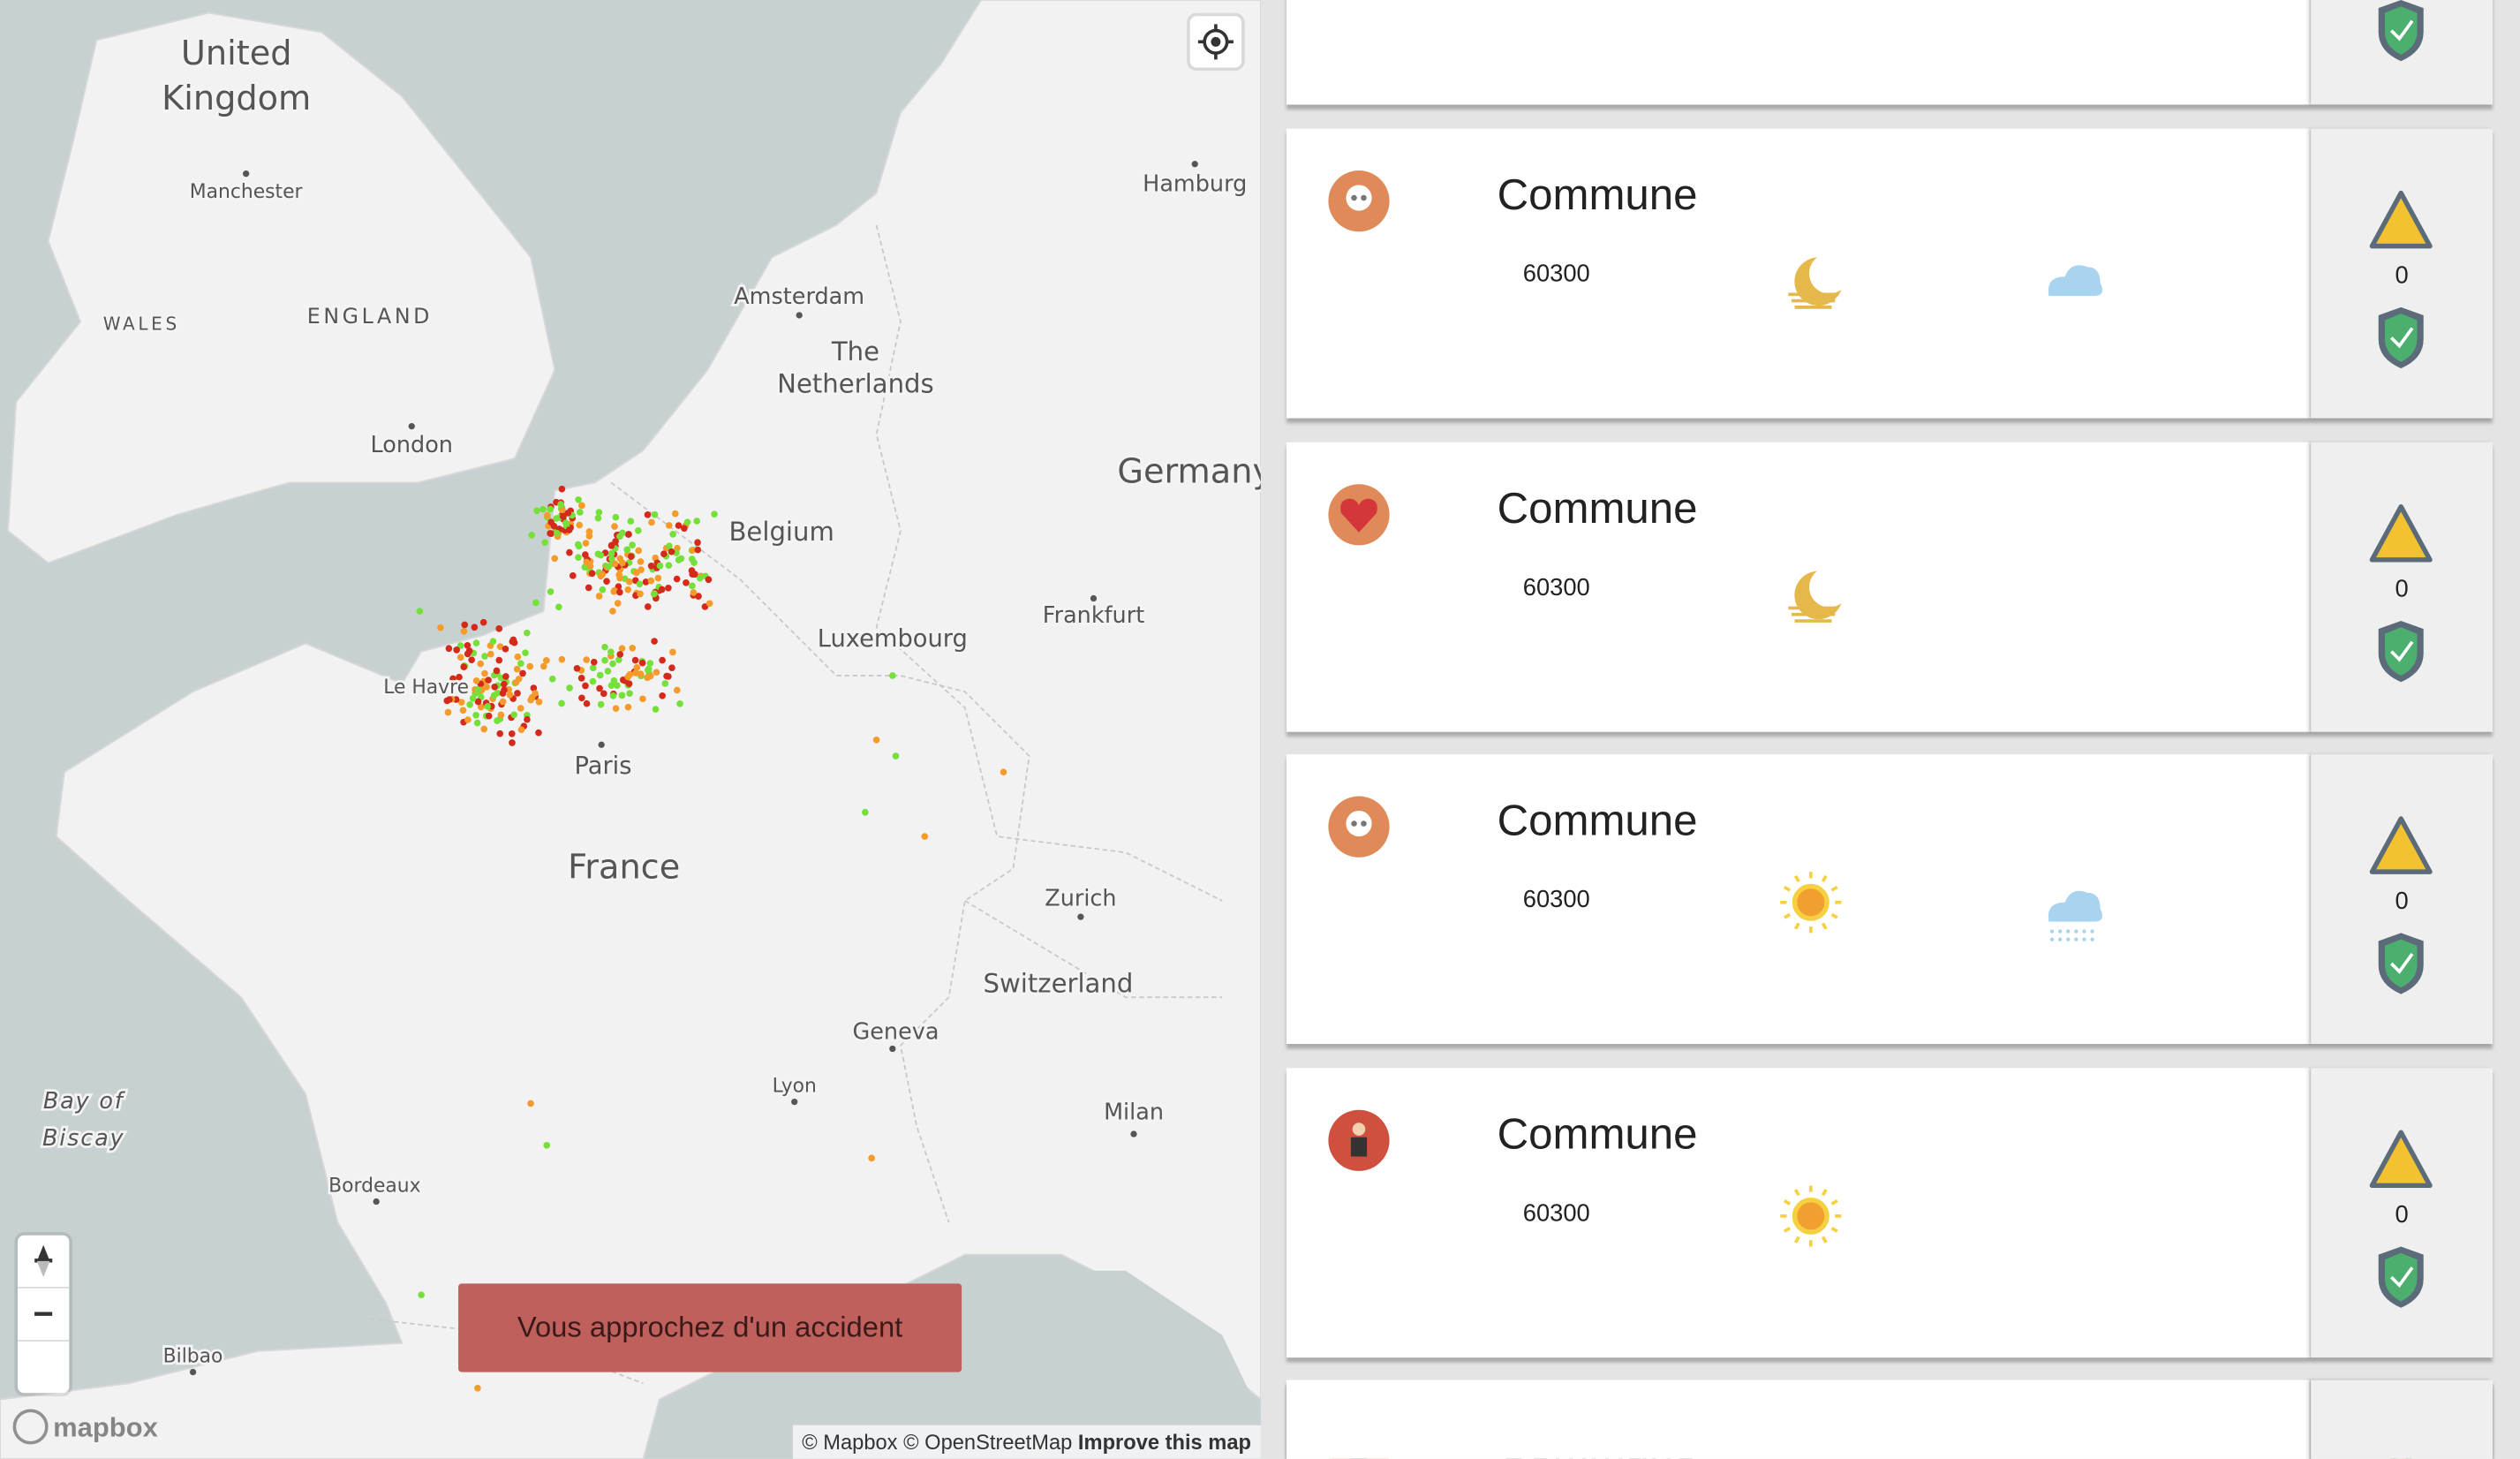  Describe the element at coordinates (795, 1087) in the screenshot. I see `map-label: Lyon` at that location.